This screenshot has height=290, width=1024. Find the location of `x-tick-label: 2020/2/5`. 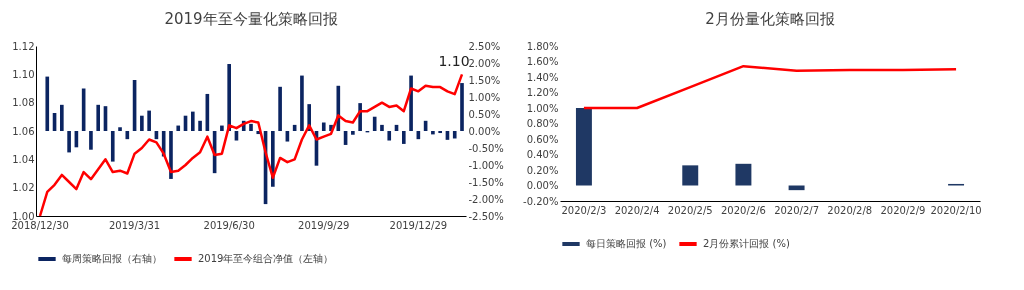

x-tick-label: 2020/2/5 is located at coordinates (690, 210).